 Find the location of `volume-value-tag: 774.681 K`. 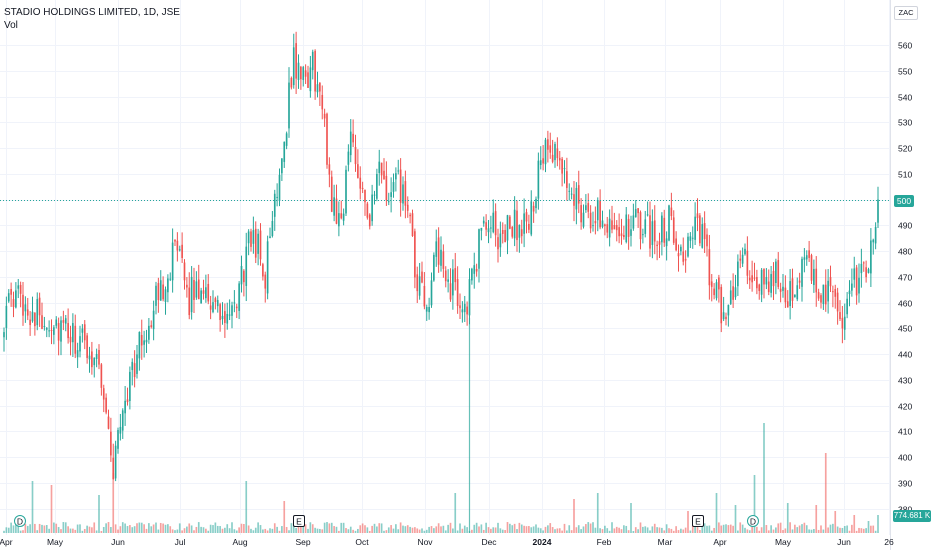

volume-value-tag: 774.681 K is located at coordinates (912, 516).